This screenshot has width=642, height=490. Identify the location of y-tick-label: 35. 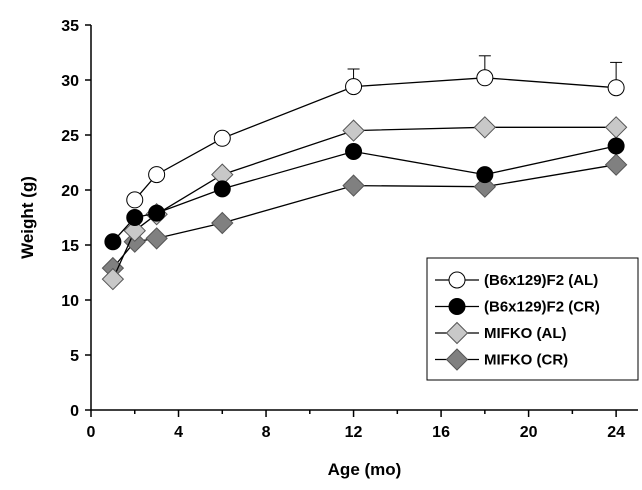
(70, 26).